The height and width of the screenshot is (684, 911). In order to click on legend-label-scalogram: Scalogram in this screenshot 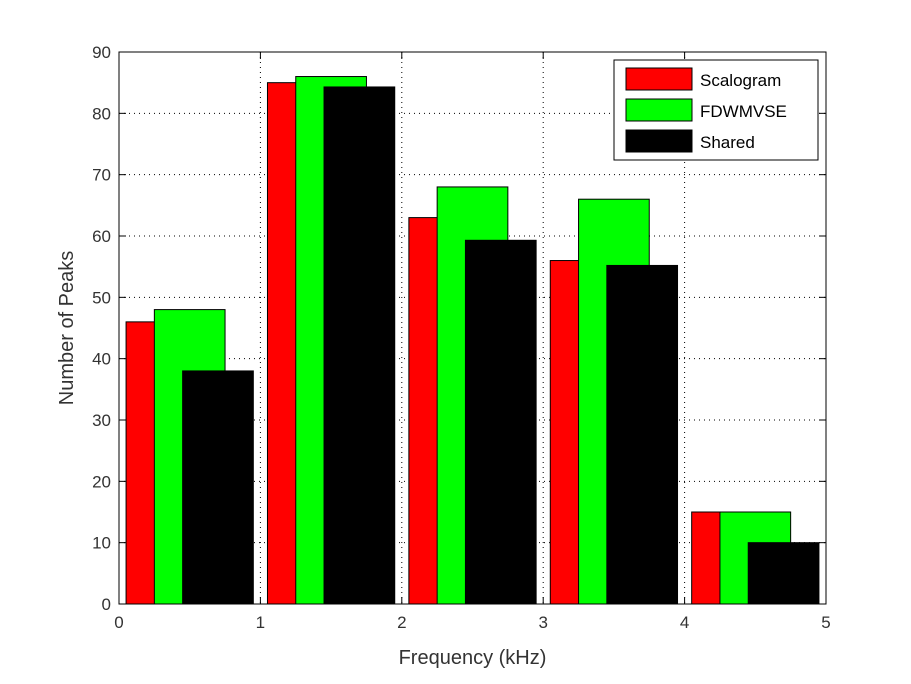, I will do `click(740, 80)`.